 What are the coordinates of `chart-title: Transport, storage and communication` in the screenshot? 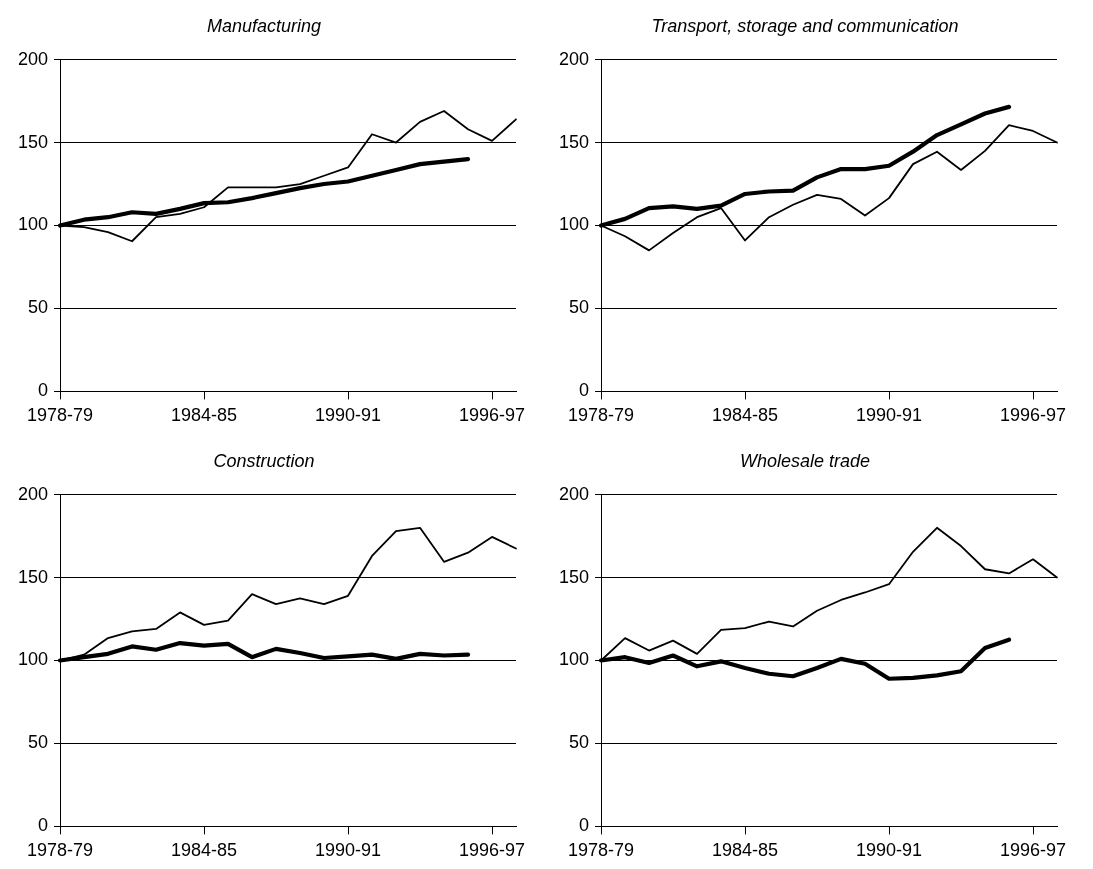 It's located at (805, 25).